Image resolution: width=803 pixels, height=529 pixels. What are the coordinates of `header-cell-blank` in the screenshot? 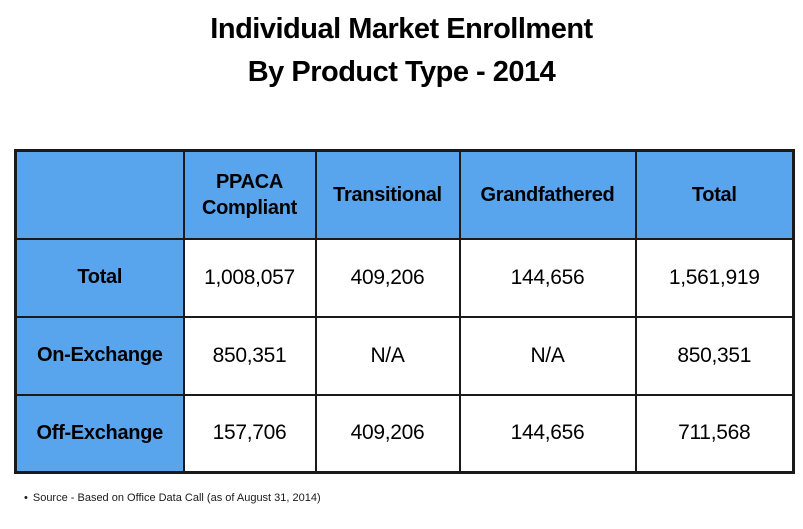 It's located at (99, 194).